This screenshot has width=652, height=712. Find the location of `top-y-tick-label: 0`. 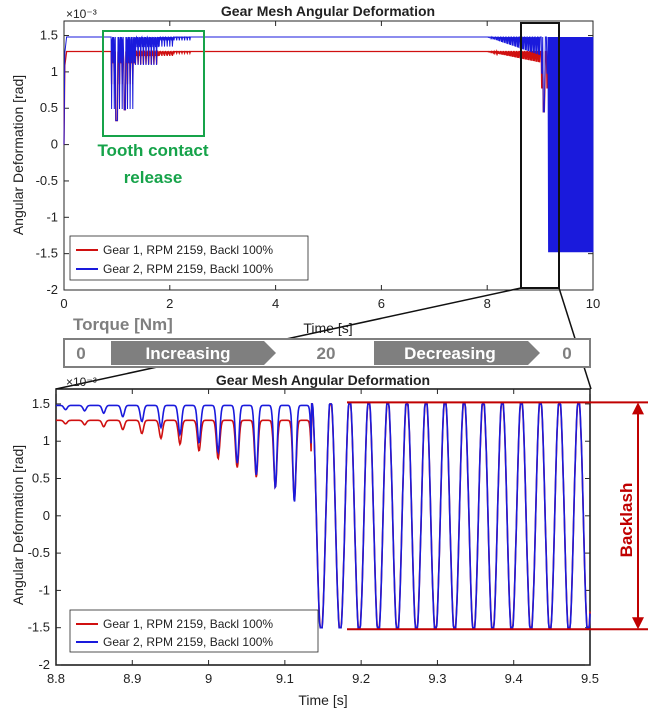

top-y-tick-label: 0 is located at coordinates (54, 144).